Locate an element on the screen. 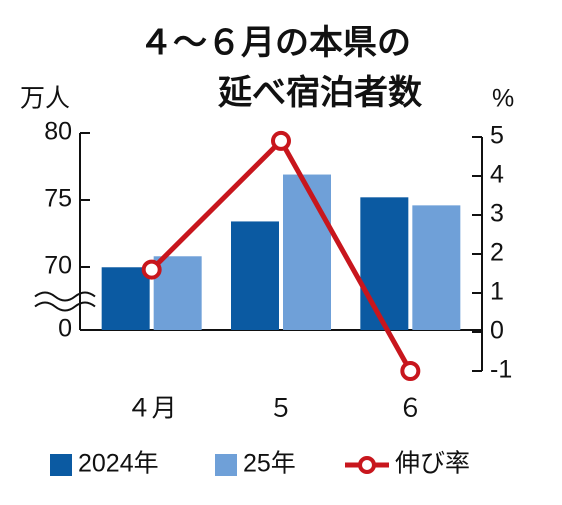 This screenshot has height=505, width=562. x-tick-label: ６ is located at coordinates (410, 409).